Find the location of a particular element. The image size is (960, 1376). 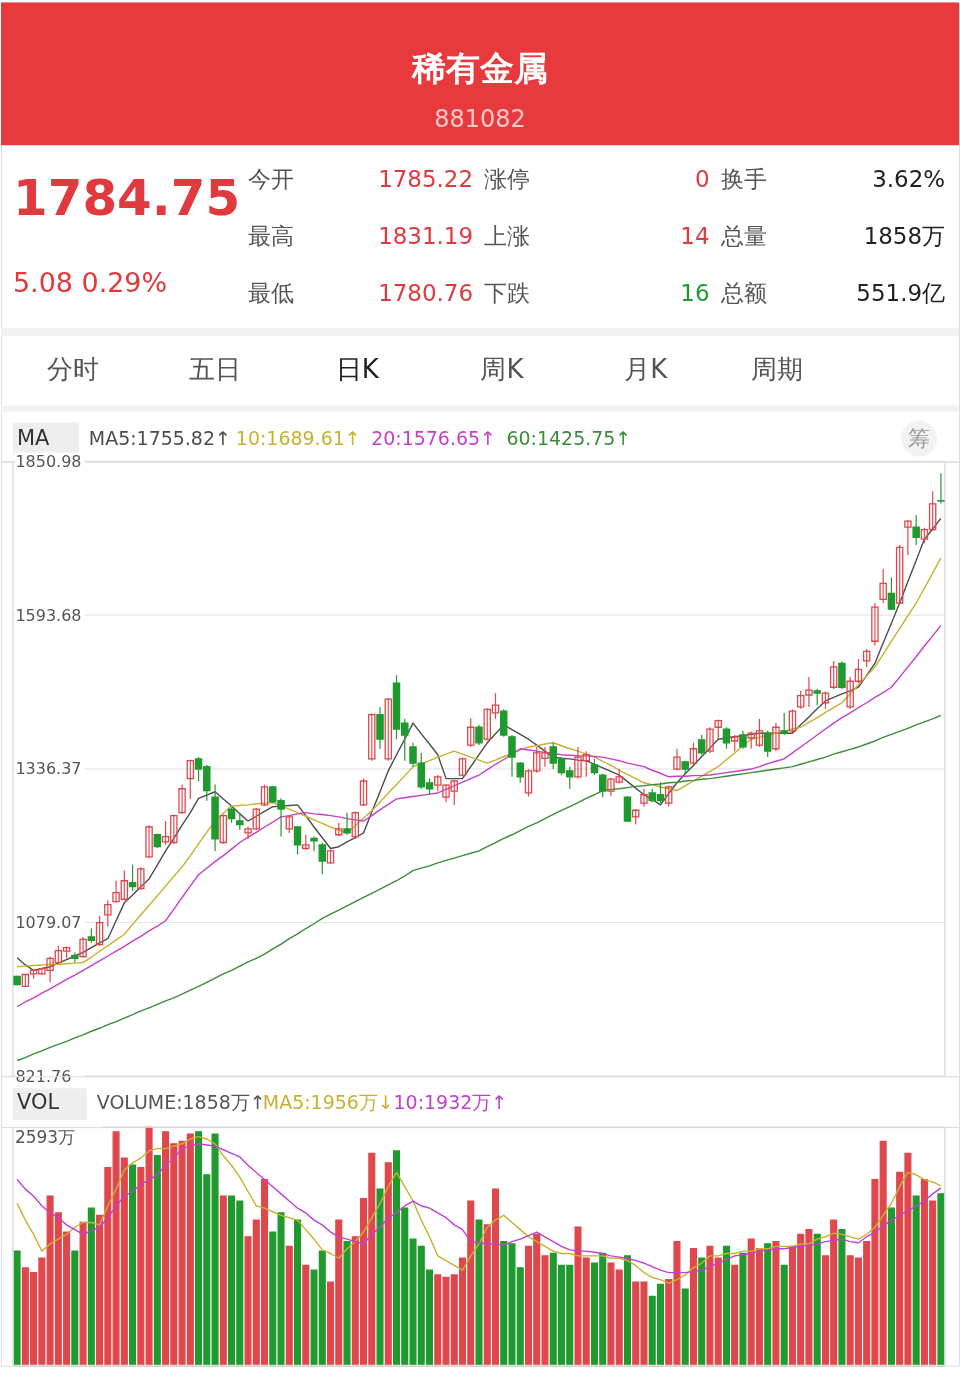

y-tick-label: 1593.68 is located at coordinates (48, 615).